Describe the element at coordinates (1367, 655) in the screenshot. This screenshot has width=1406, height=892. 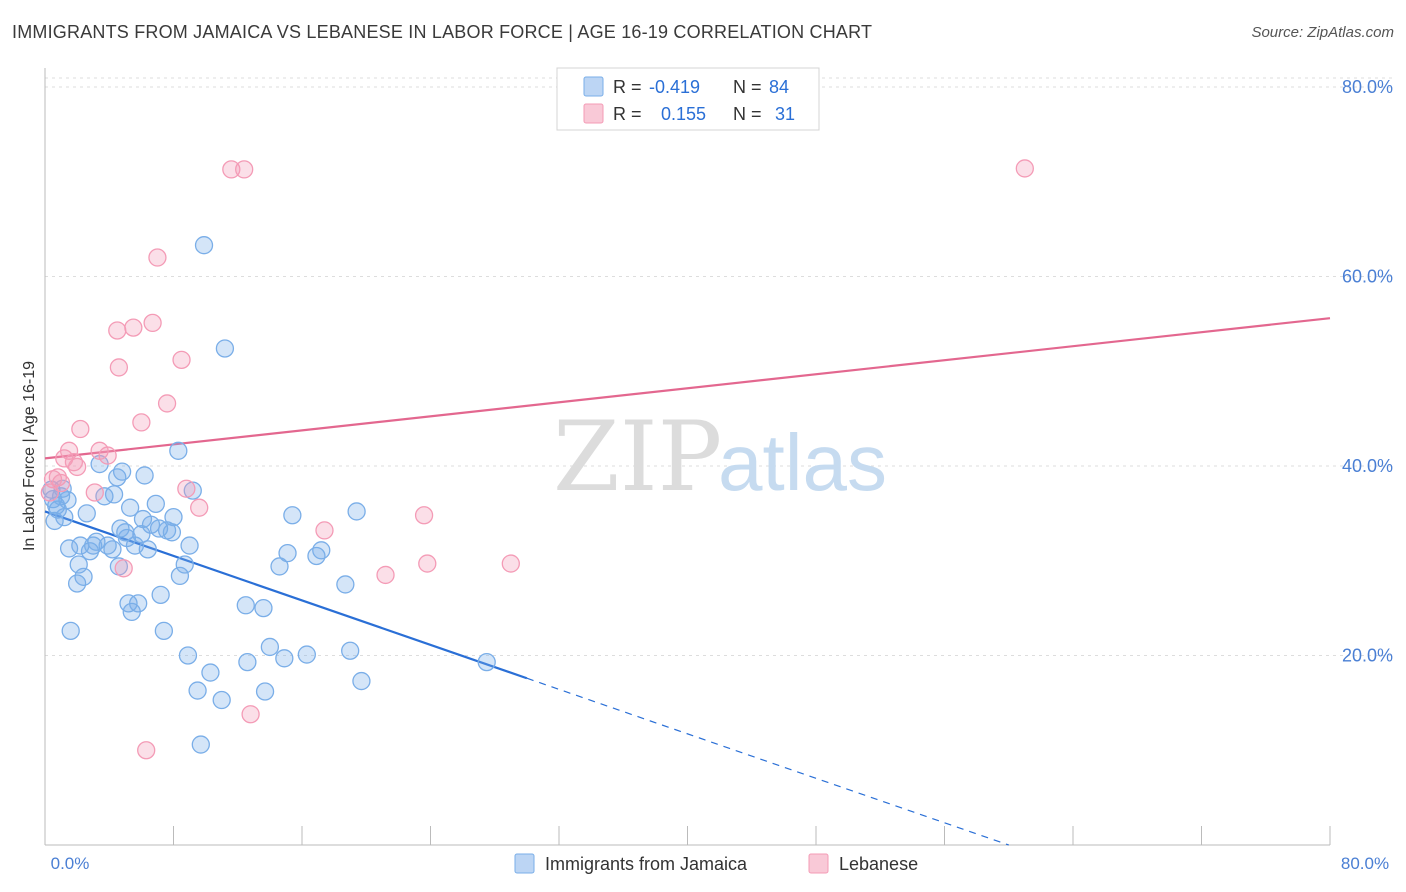
I see `y-tick-label: 20.0%` at that location.